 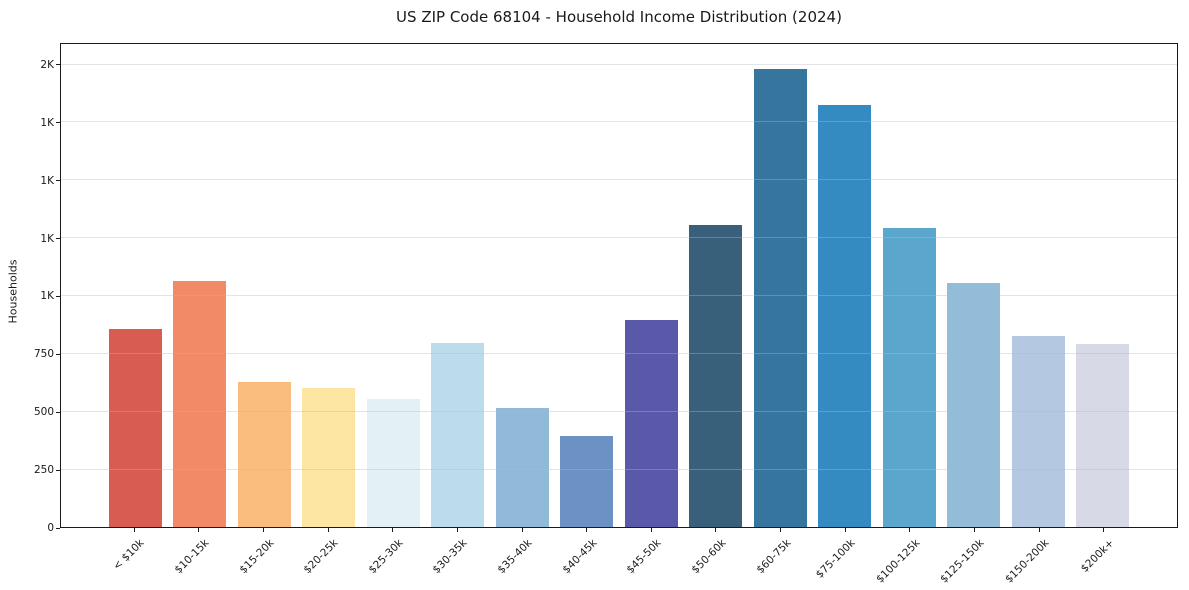 What do you see at coordinates (393, 463) in the screenshot?
I see `bar-$25-30k` at bounding box center [393, 463].